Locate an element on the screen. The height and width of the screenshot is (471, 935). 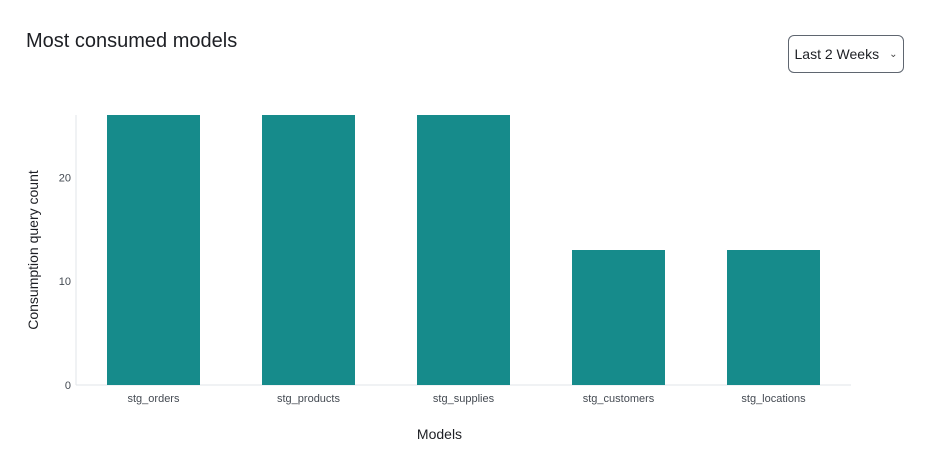
x-axis-label: Models is located at coordinates (439, 434).